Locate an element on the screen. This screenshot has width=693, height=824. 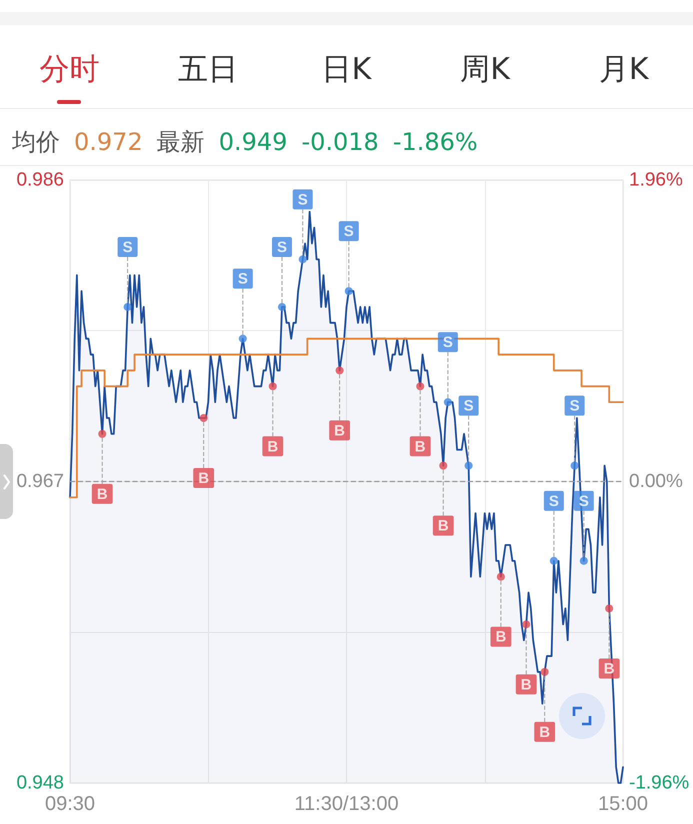
x-tick-label: 15:00 is located at coordinates (623, 804).